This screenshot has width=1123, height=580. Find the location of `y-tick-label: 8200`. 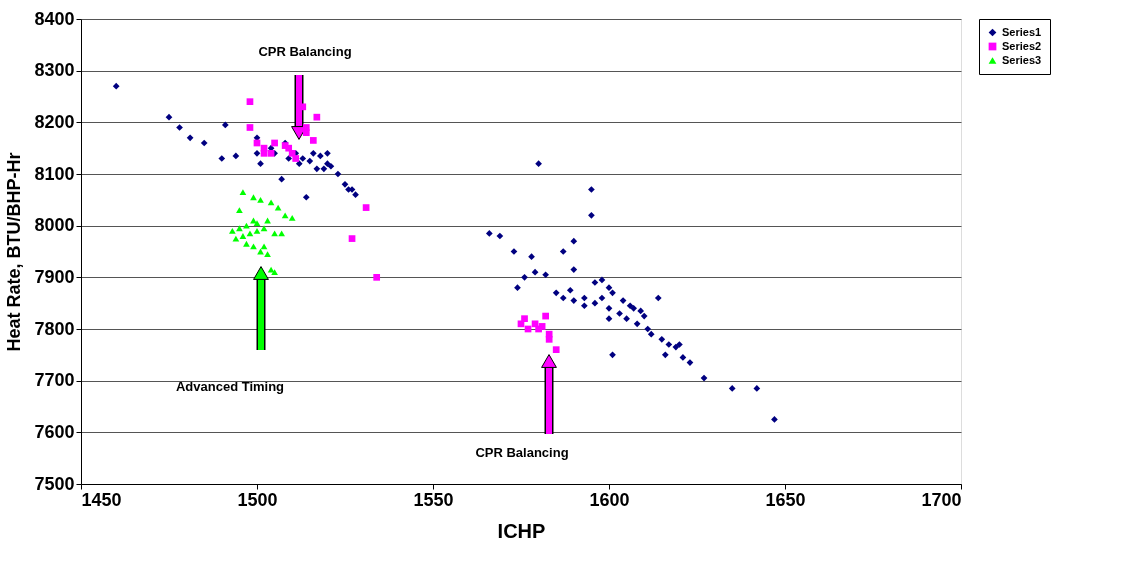

y-tick-label: 8200 is located at coordinates (54, 121).